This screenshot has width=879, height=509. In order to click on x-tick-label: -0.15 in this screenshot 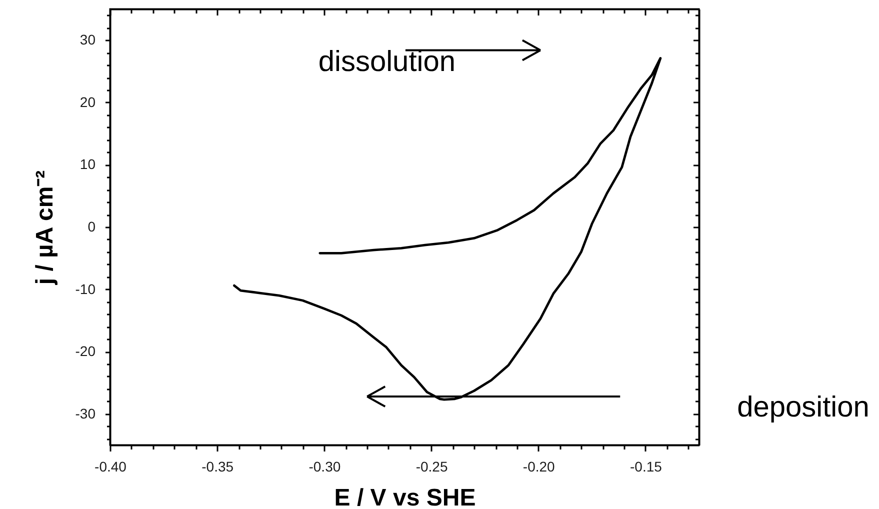, I will do `click(646, 466)`.